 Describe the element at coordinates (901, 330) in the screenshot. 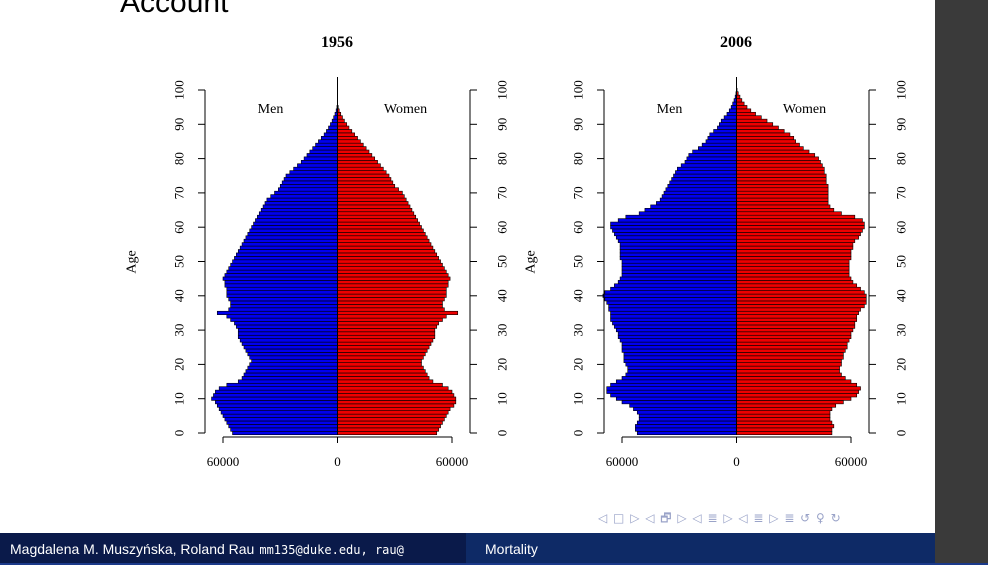

I see `pyramid-2006-right-tick-label: 30` at that location.